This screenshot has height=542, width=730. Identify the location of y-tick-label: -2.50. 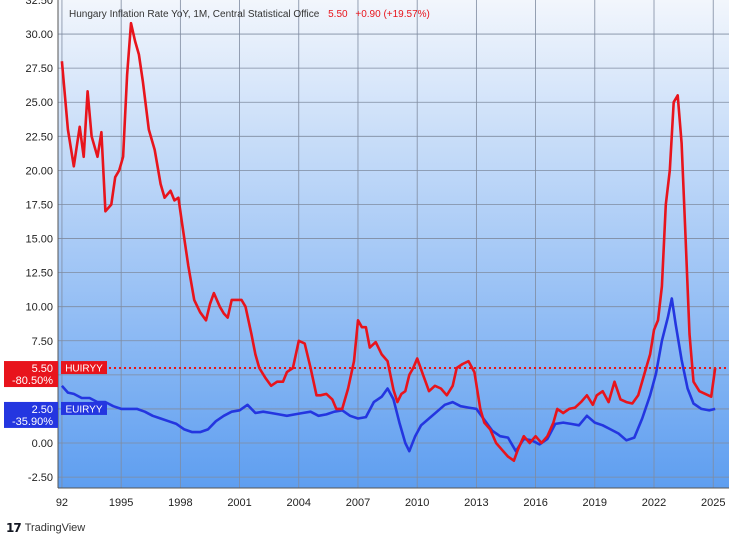
(40, 478).